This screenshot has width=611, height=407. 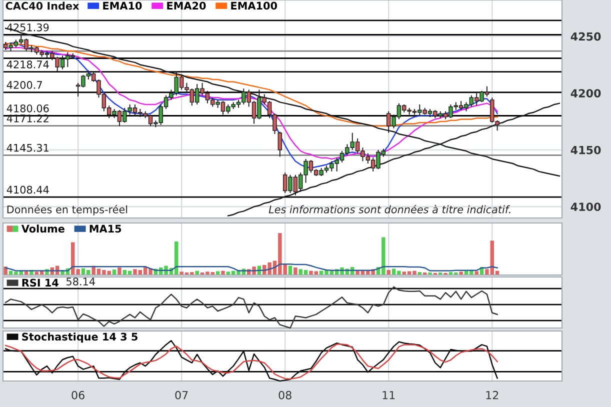 What do you see at coordinates (27, 108) in the screenshot?
I see `ref-line-label: 4180.06` at bounding box center [27, 108].